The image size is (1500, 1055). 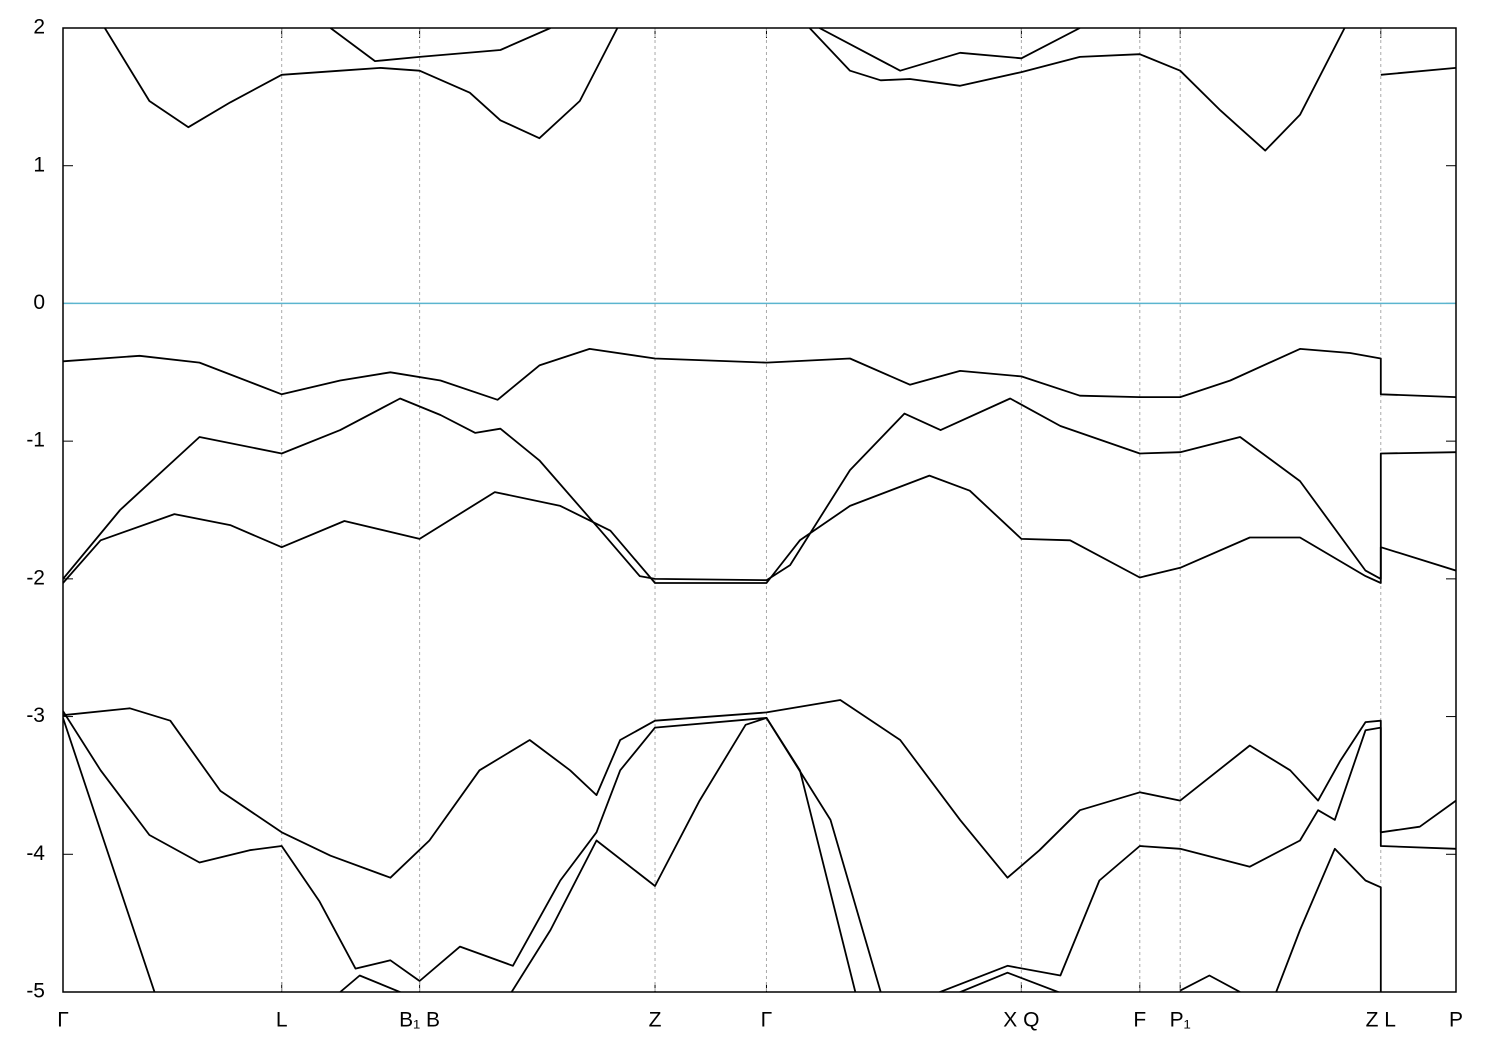 What do you see at coordinates (35, 991) in the screenshot?
I see `y-tick-label: -5` at bounding box center [35, 991].